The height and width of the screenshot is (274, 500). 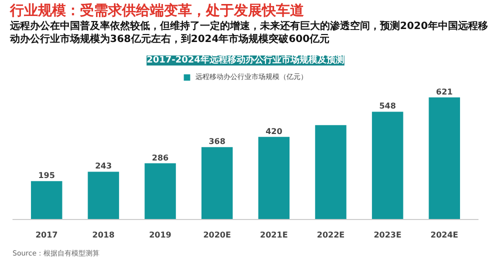 I want to click on data-label: 286, so click(x=161, y=157).